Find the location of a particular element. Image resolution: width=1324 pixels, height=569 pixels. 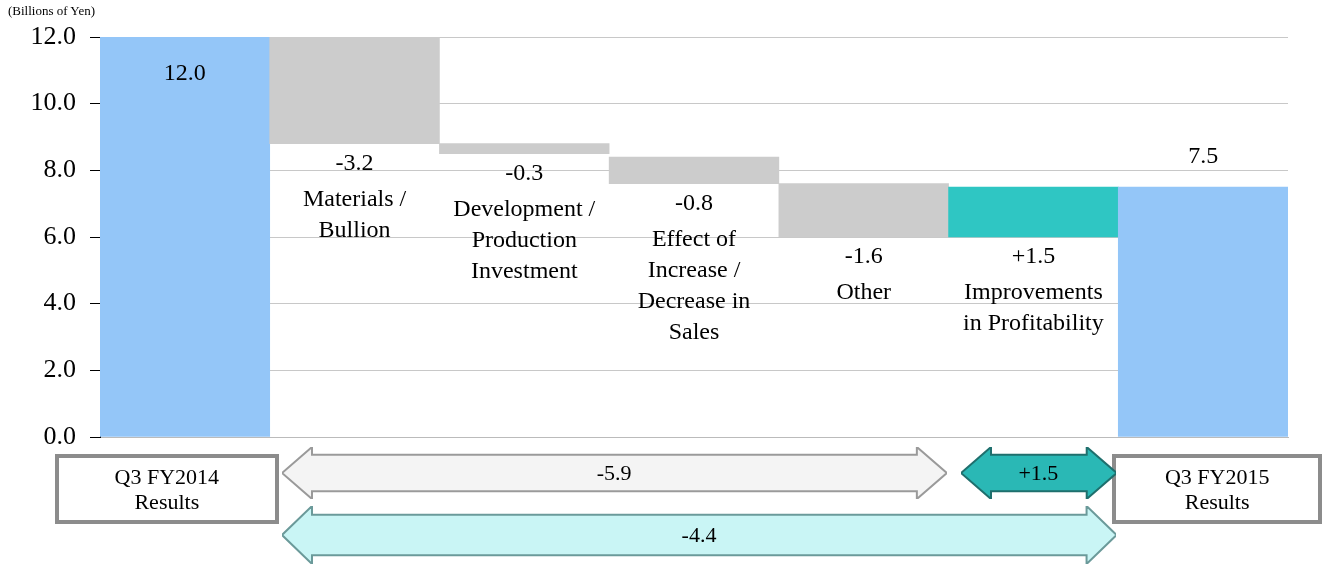

x-tick-label: Q3 FY2014 Results is located at coordinates (166, 489).